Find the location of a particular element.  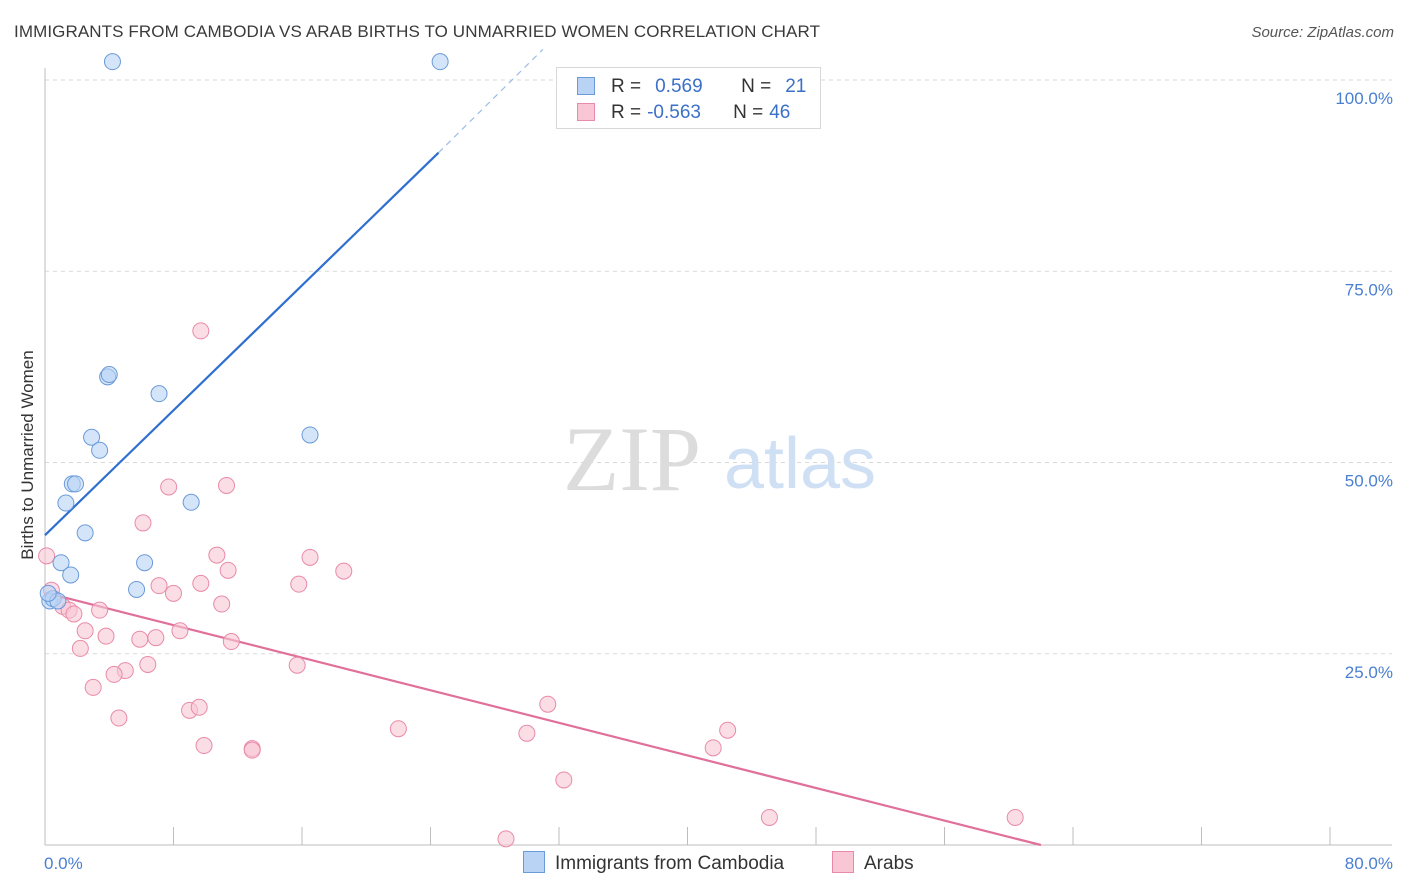

watermark-zip: ZIP is located at coordinates (632, 459).